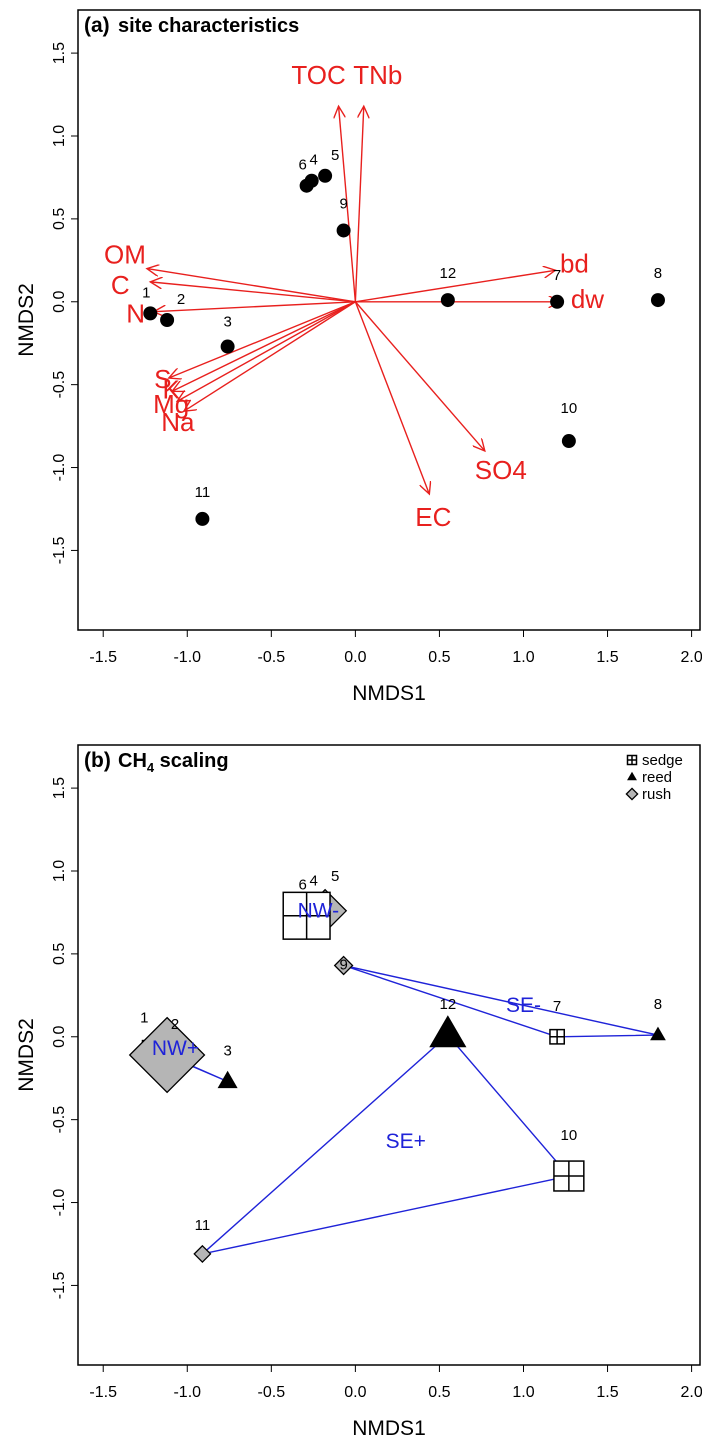  I want to click on vector-label-c: C, so click(120, 285).